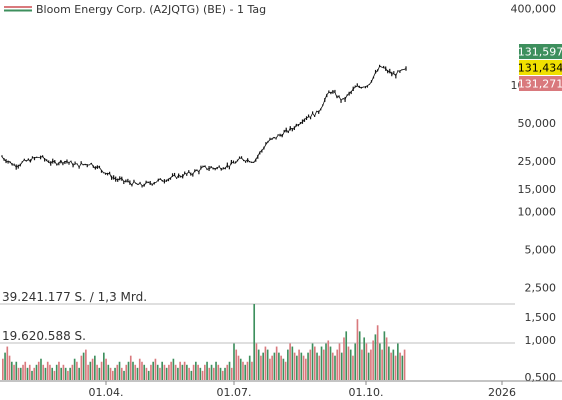 The height and width of the screenshot is (400, 562). What do you see at coordinates (541, 249) in the screenshot?
I see `y-tick-label: 5,000` at bounding box center [541, 249].